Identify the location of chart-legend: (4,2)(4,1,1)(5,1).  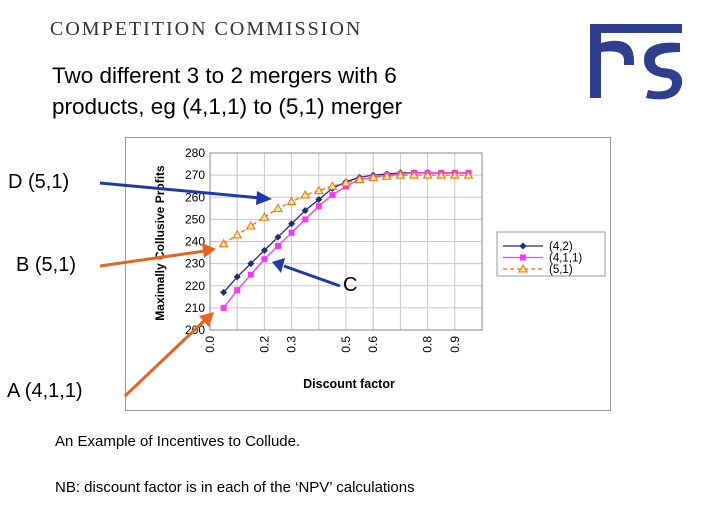
(551, 254).